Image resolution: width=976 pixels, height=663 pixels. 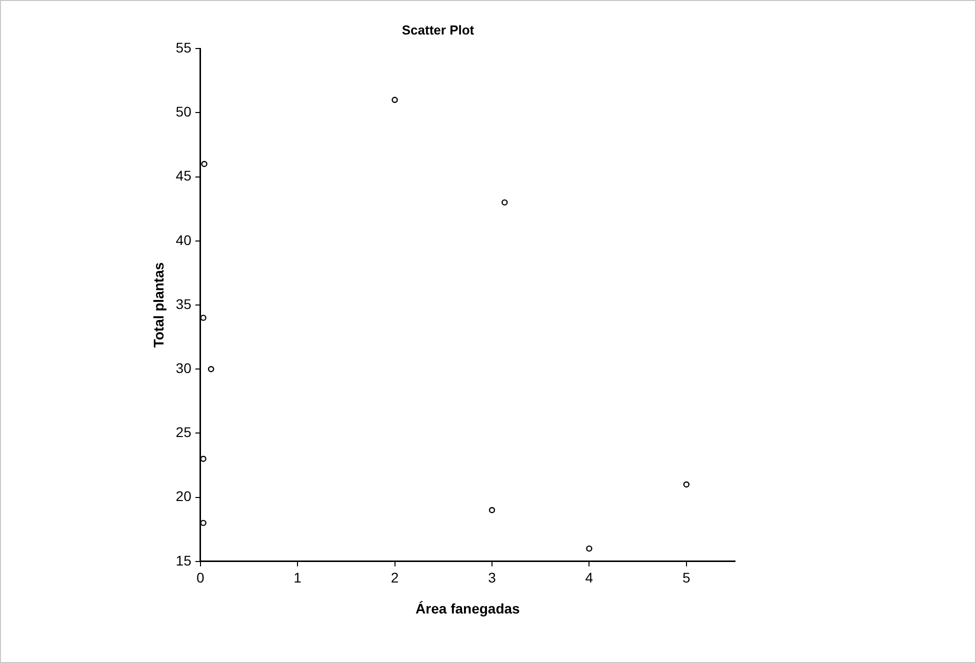 What do you see at coordinates (184, 304) in the screenshot?
I see `y-tick-label: 35` at bounding box center [184, 304].